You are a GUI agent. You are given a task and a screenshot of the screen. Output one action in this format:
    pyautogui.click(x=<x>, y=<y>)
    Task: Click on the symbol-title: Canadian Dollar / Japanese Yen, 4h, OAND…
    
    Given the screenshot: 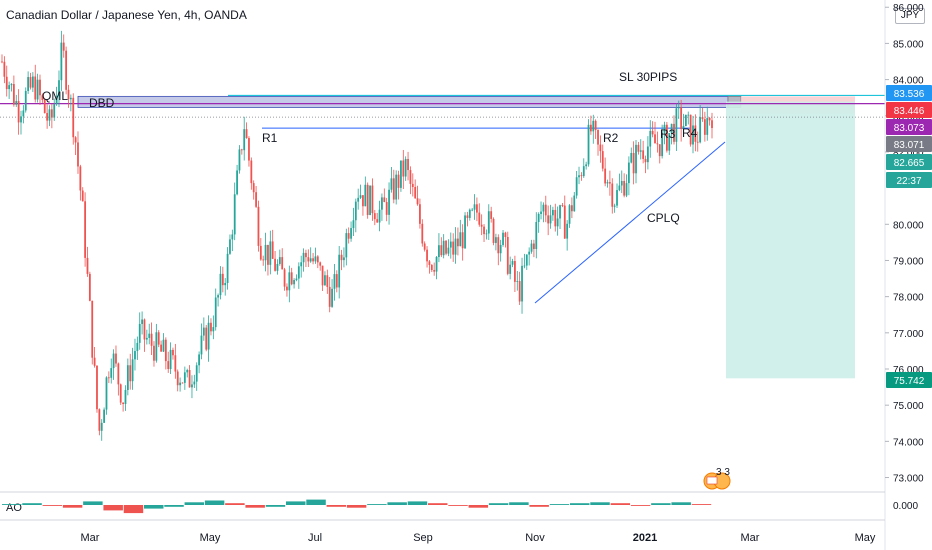 What is the action you would take?
    pyautogui.click(x=126, y=15)
    